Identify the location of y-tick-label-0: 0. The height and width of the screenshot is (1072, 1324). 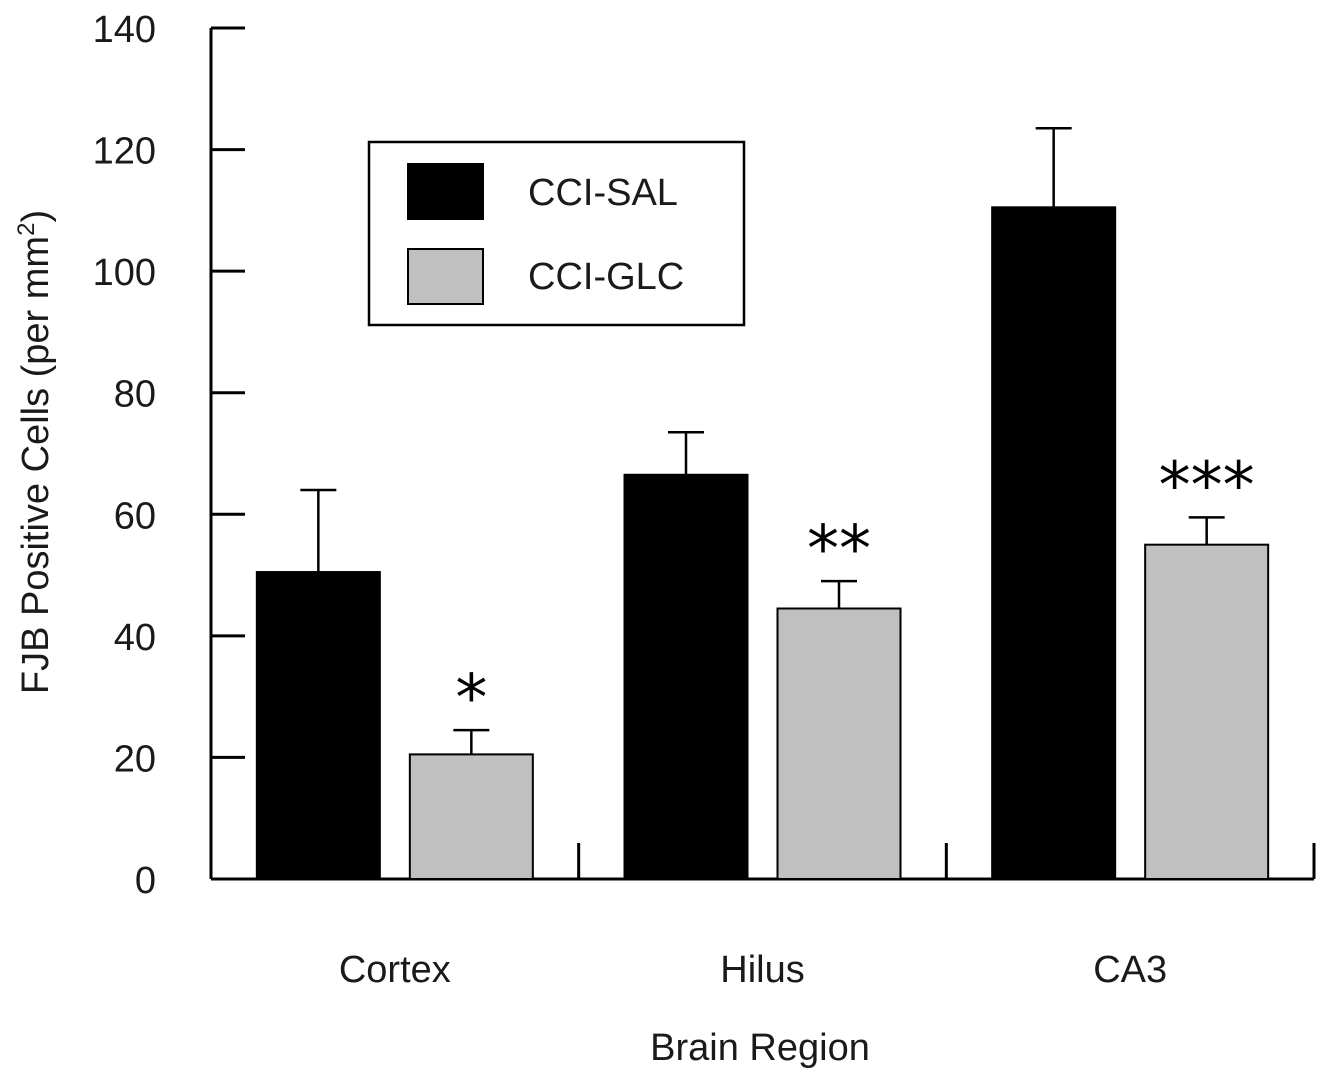
(145, 881).